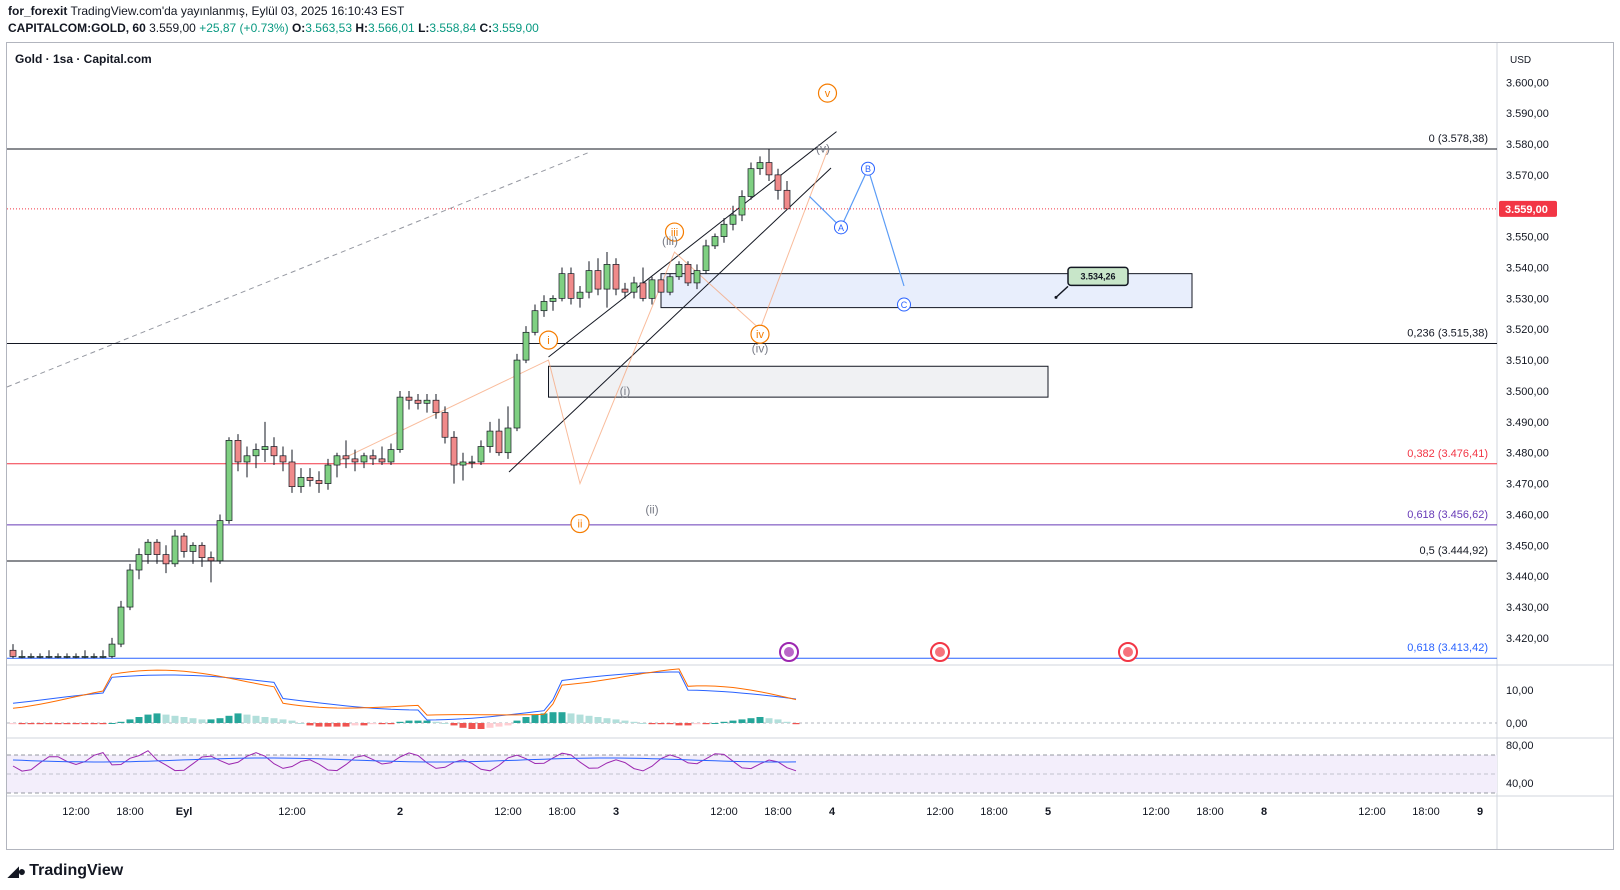  Describe the element at coordinates (17, 870) in the screenshot. I see `tradingview-logo-icon: ◢●` at that location.